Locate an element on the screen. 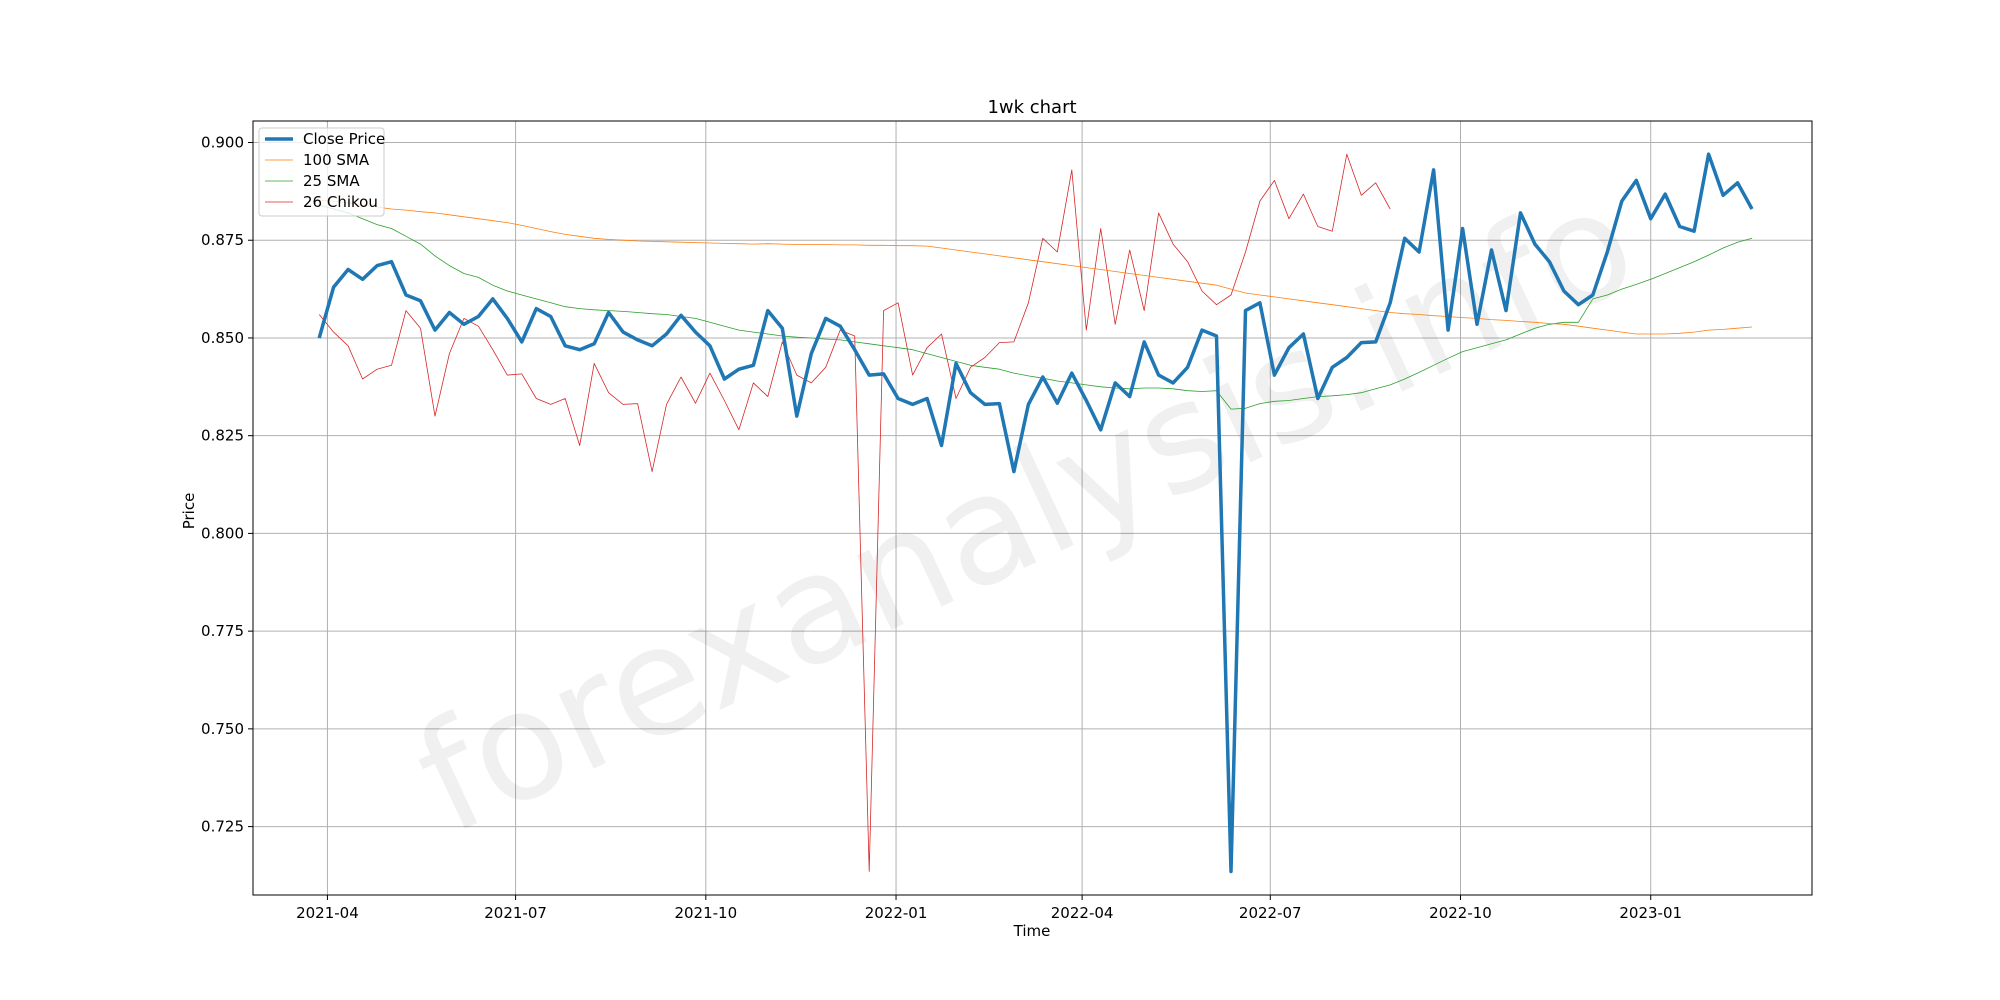  y-tick-label: 0.825 is located at coordinates (222, 436).